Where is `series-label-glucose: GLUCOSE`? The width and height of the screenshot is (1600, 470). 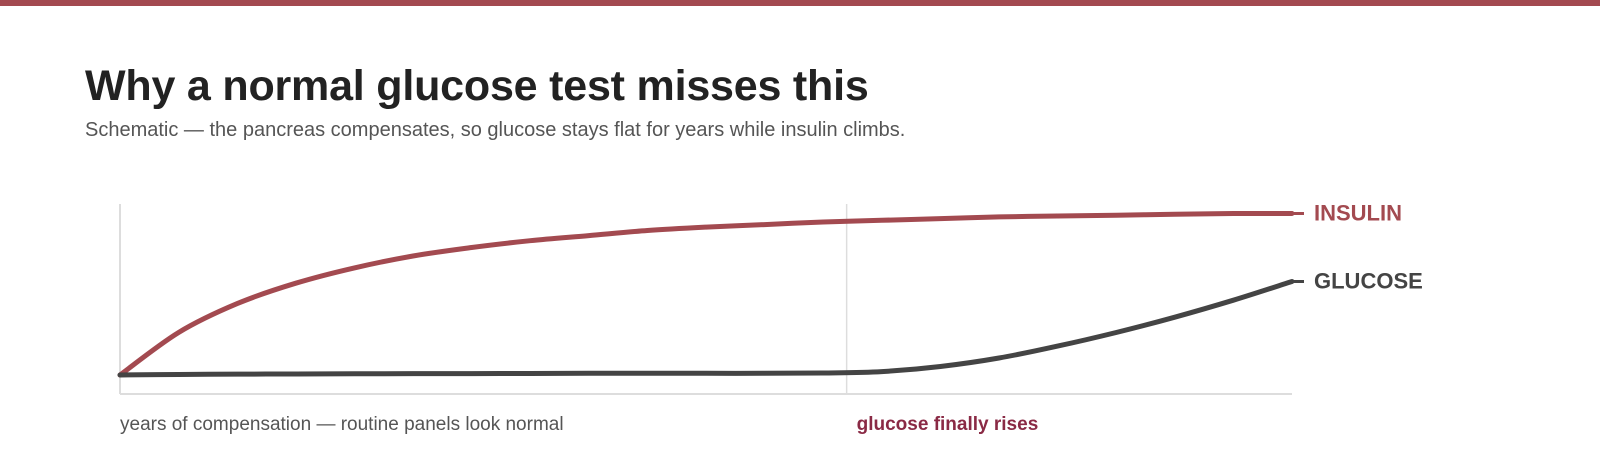 series-label-glucose: GLUCOSE is located at coordinates (1368, 281).